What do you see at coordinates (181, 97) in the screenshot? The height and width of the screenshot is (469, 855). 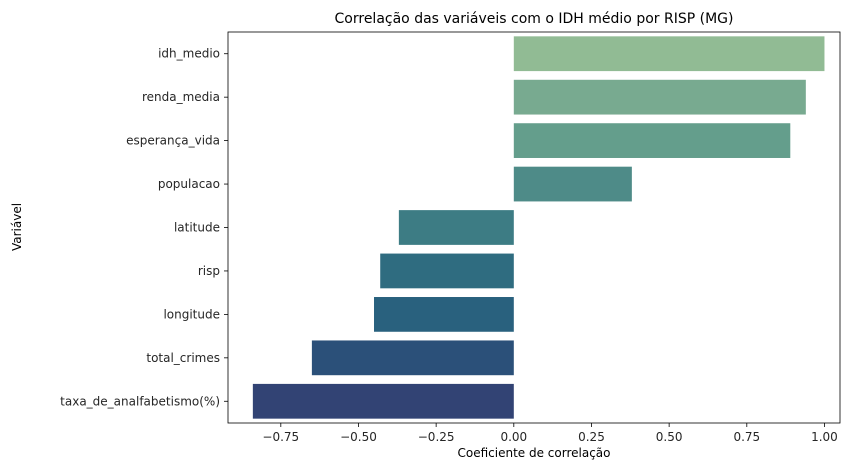 I see `y-tick-label: renda_media` at bounding box center [181, 97].